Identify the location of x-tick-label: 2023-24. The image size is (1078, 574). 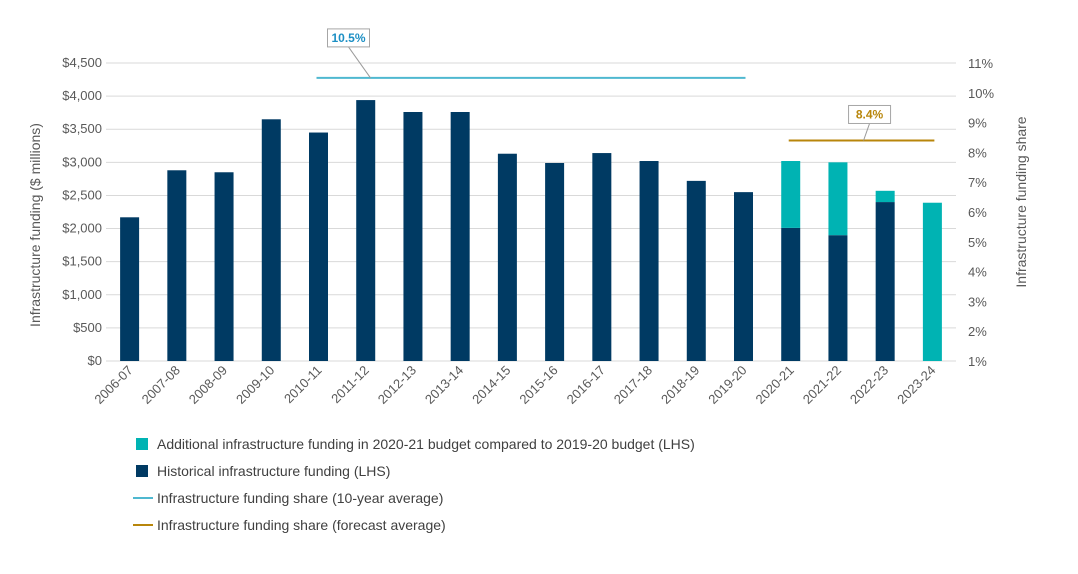
(916, 385).